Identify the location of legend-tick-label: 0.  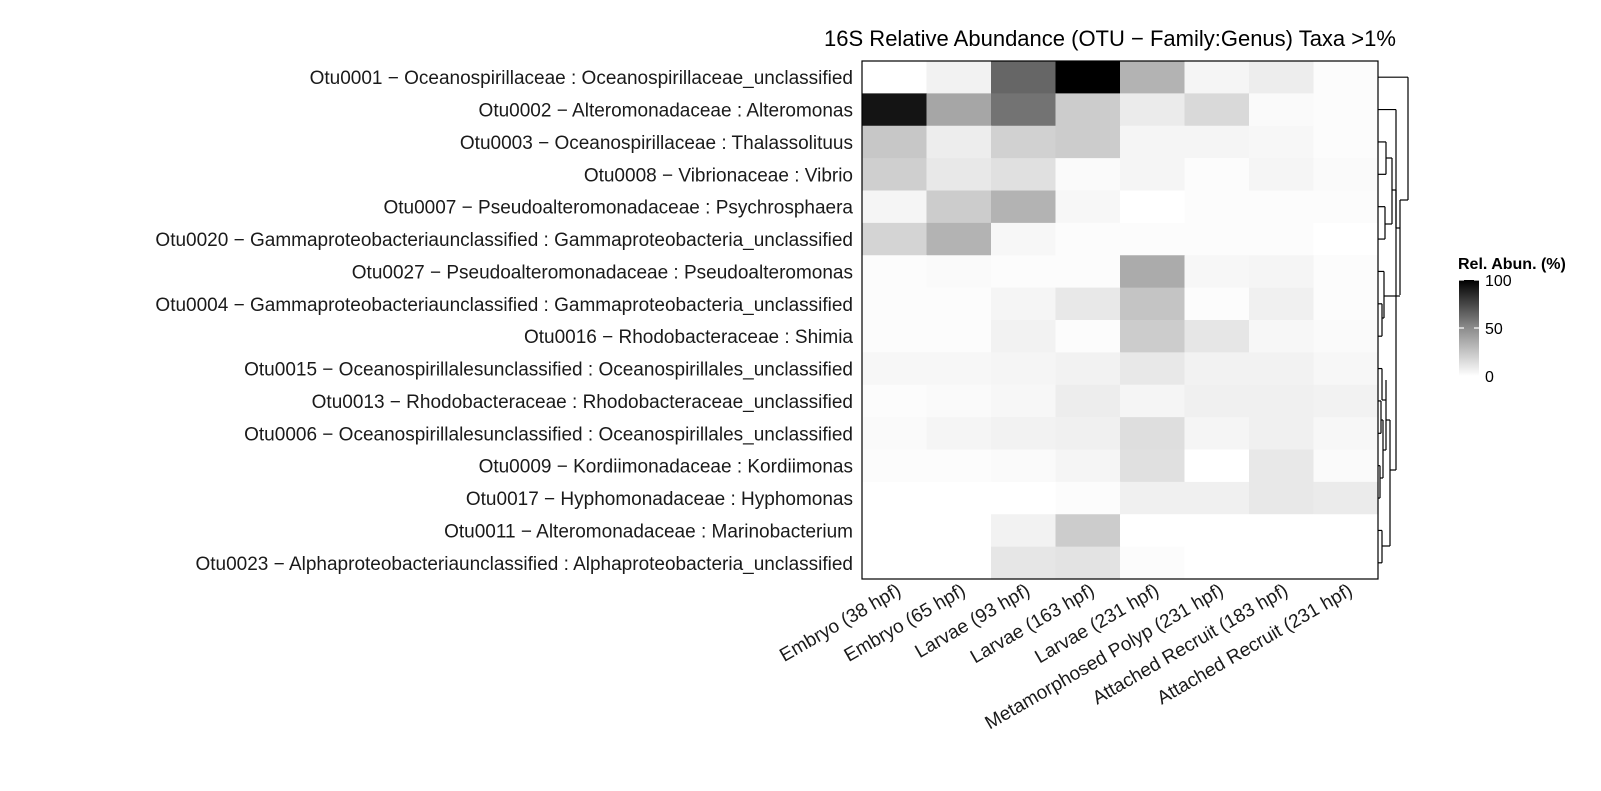
(1489, 377).